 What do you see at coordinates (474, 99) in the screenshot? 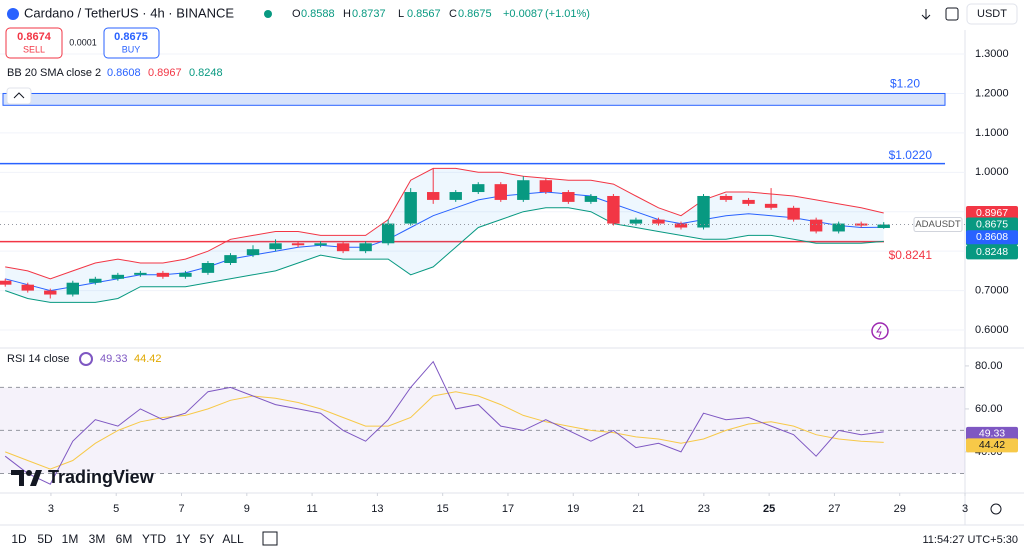
I see `price-zone` at bounding box center [474, 99].